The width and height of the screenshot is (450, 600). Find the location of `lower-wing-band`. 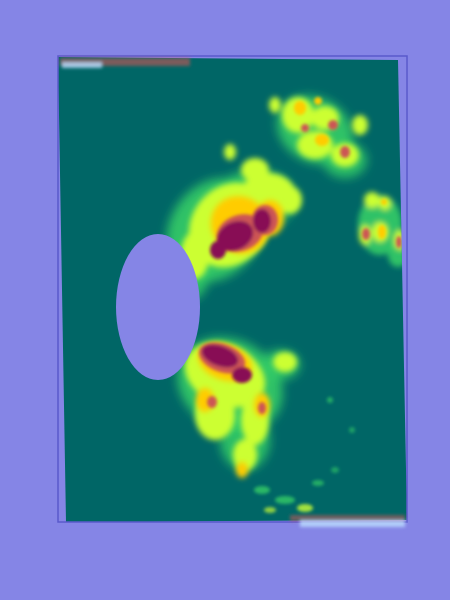

lower-wing-band is located at coordinates (238, 407).